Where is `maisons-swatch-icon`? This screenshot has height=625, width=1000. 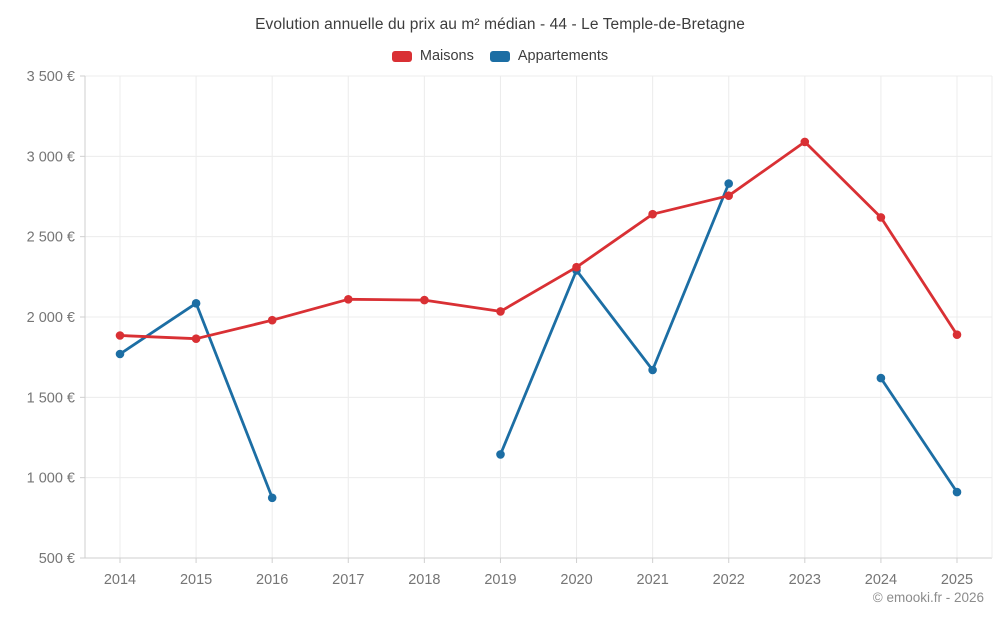 maisons-swatch-icon is located at coordinates (401, 56).